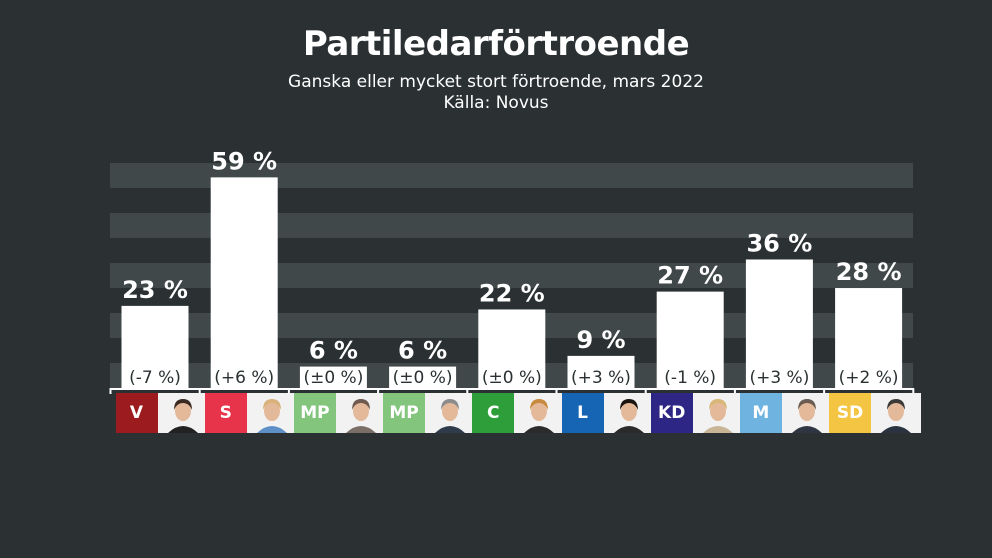  Describe the element at coordinates (244, 161) in the screenshot. I see `bar-value-label: 59 %` at that location.